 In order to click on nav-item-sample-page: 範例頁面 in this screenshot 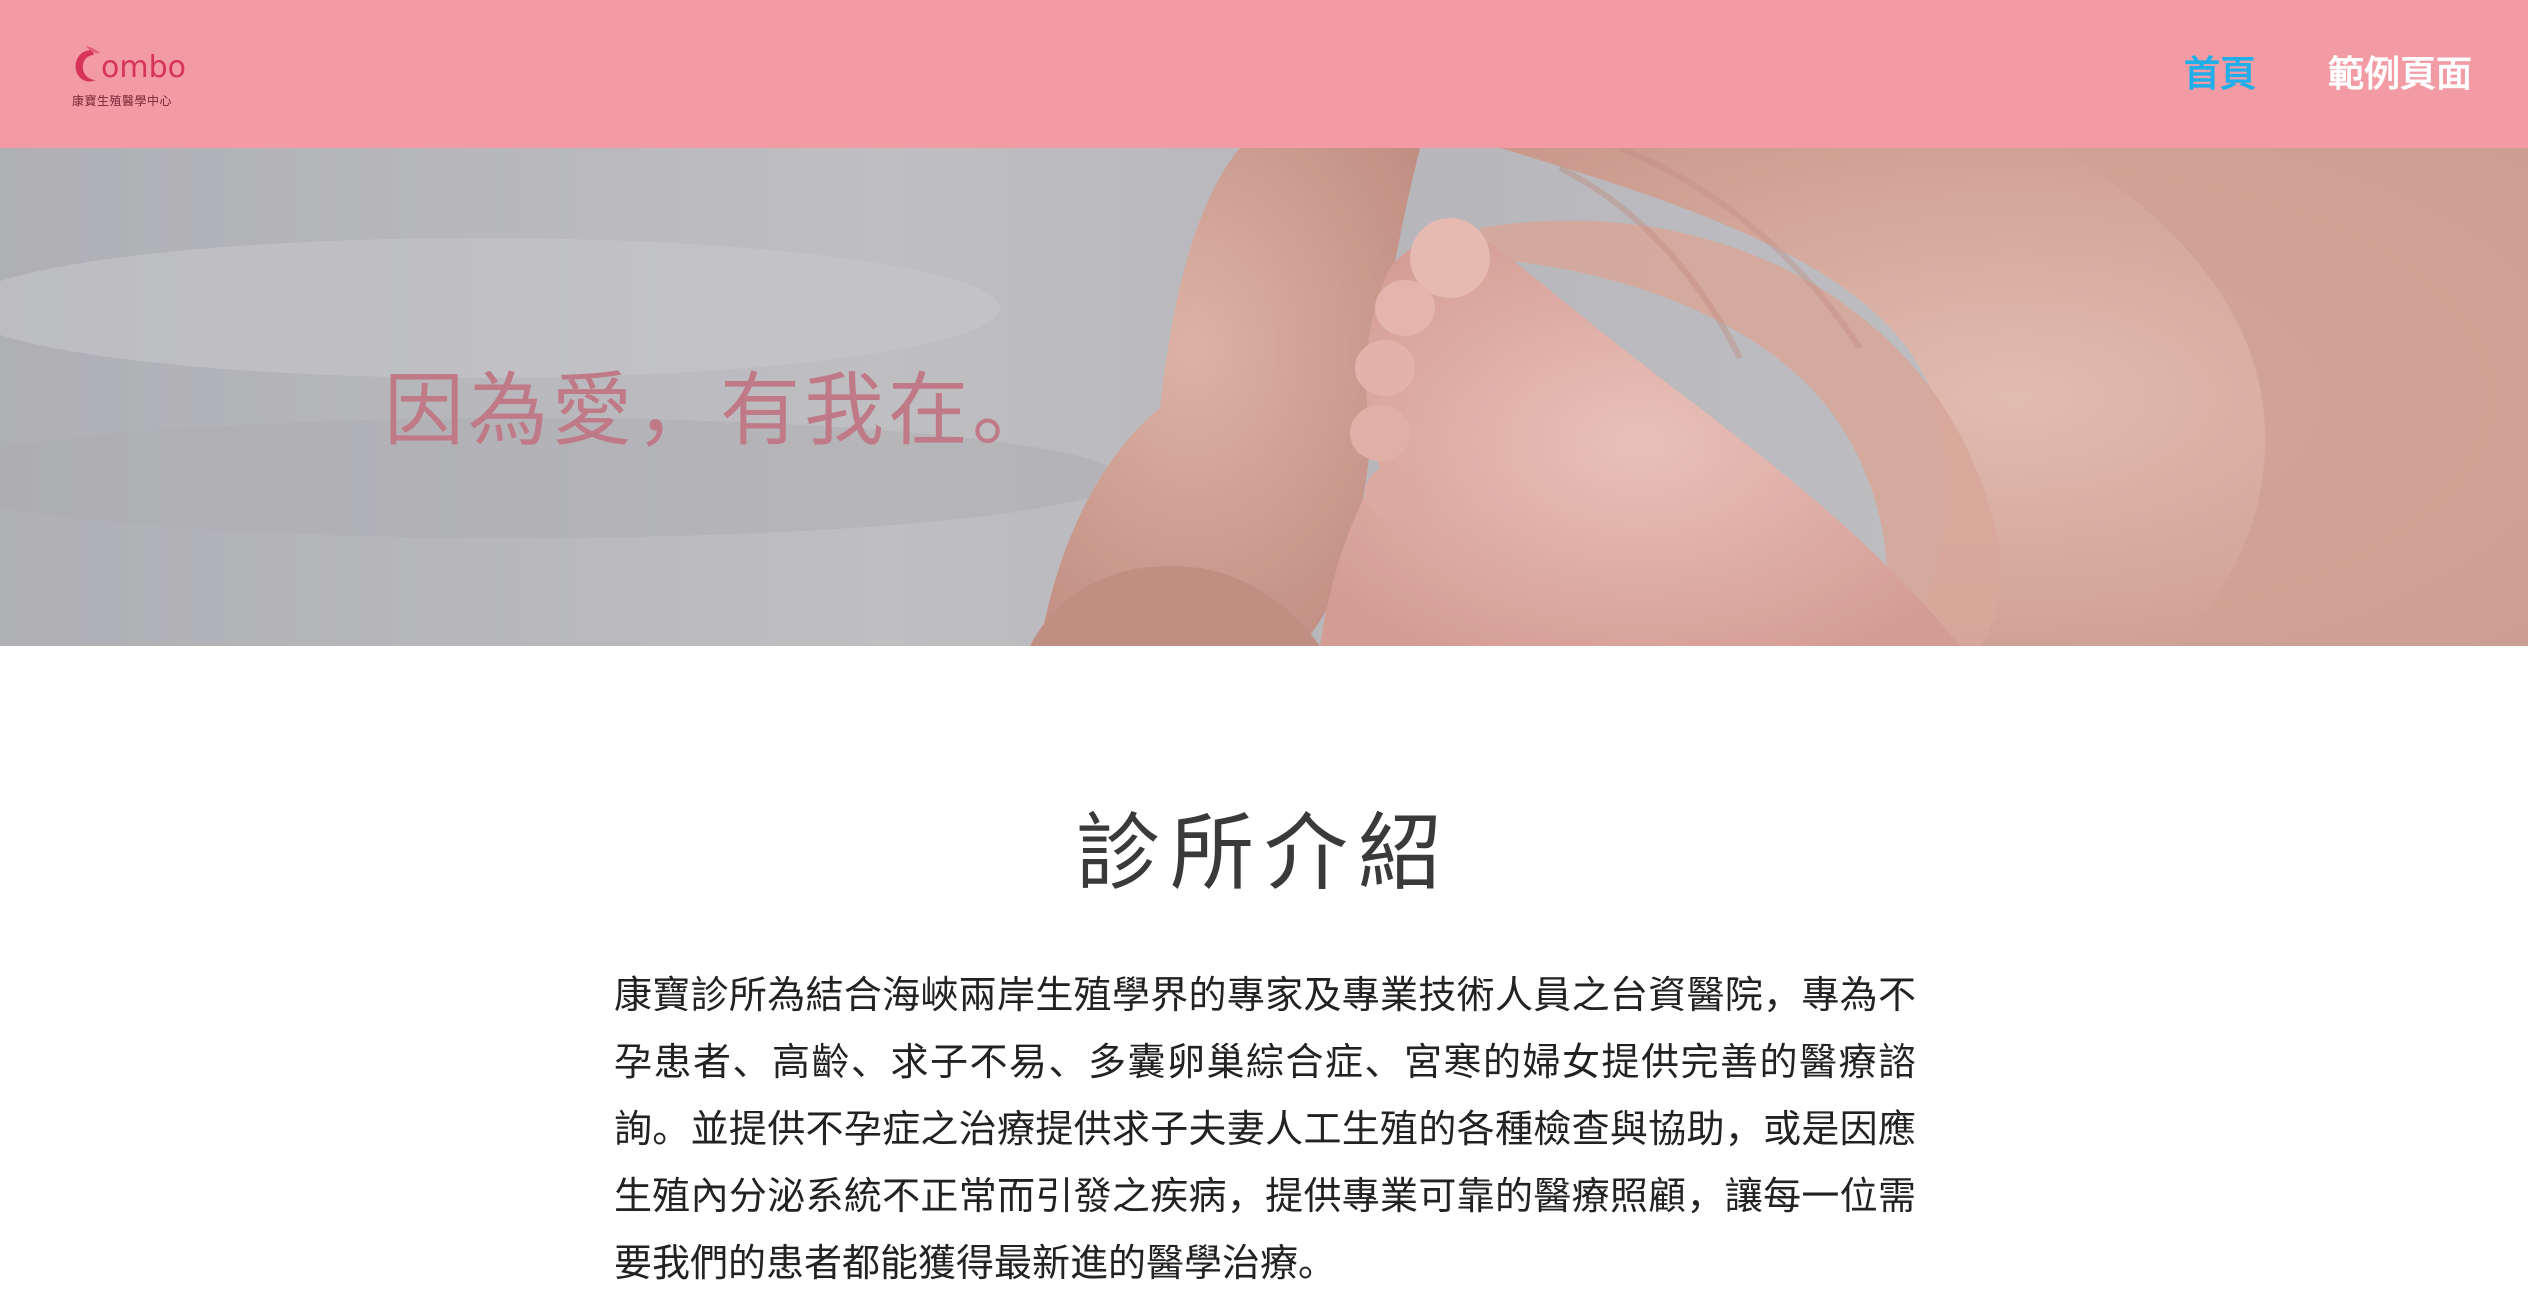, I will do `click(2399, 74)`.